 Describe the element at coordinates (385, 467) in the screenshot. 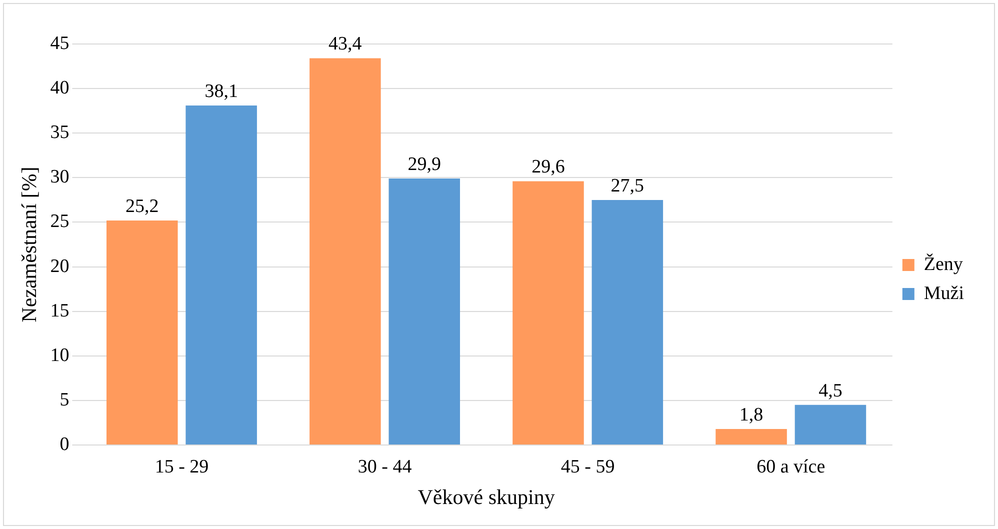

I see `x-tick-label: 30 - 44` at that location.